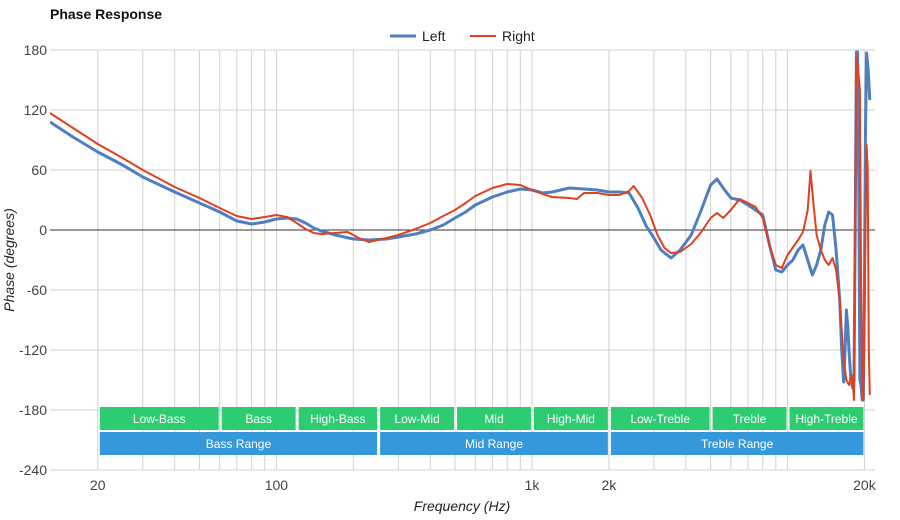 This screenshot has height=520, width=900. I want to click on band-label: Low-Mid, so click(416, 419).